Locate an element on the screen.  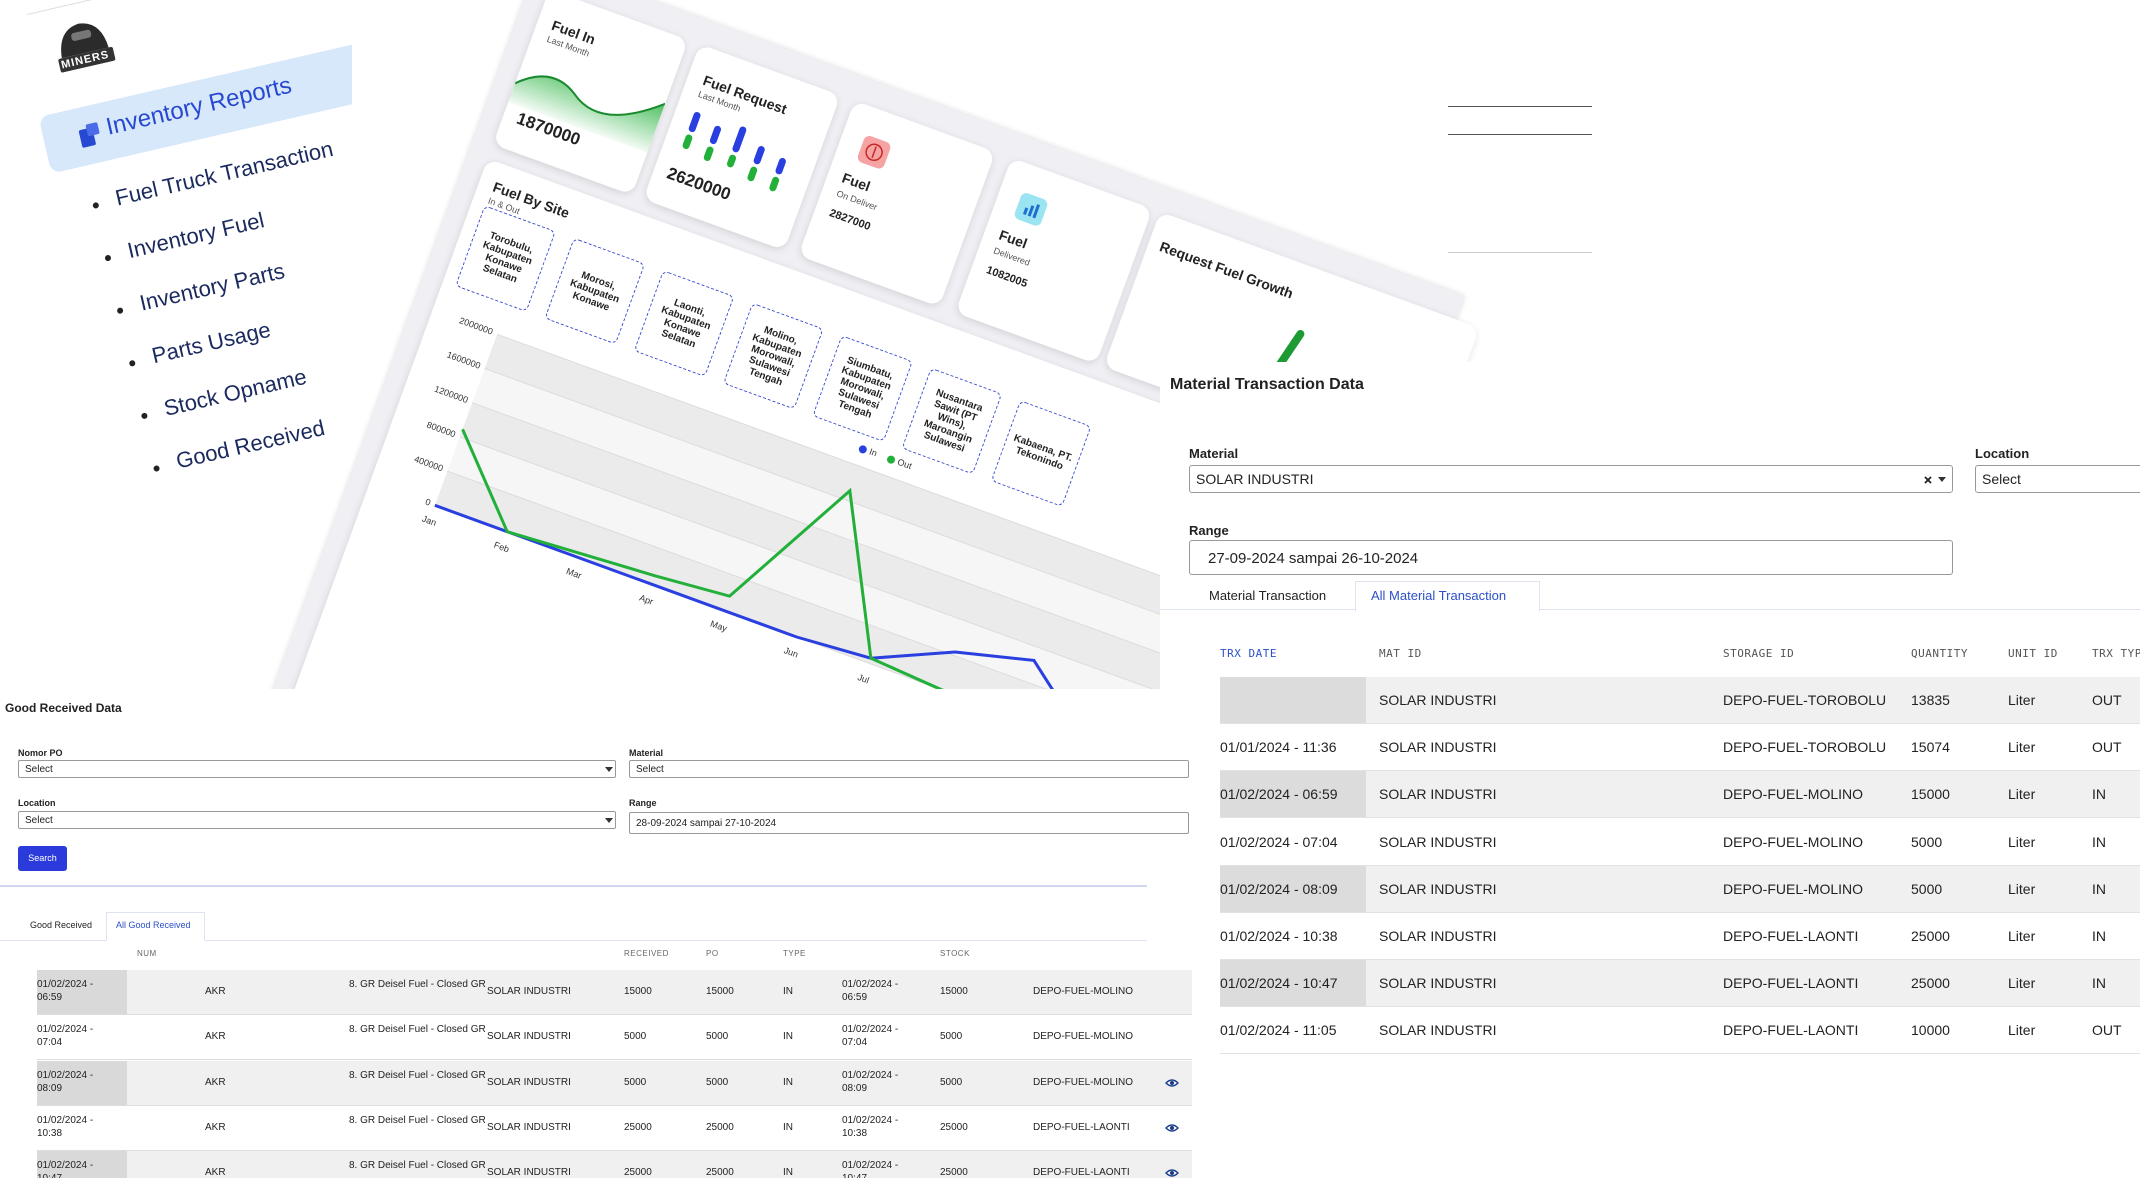
tab: Good Received is located at coordinates (61, 925).